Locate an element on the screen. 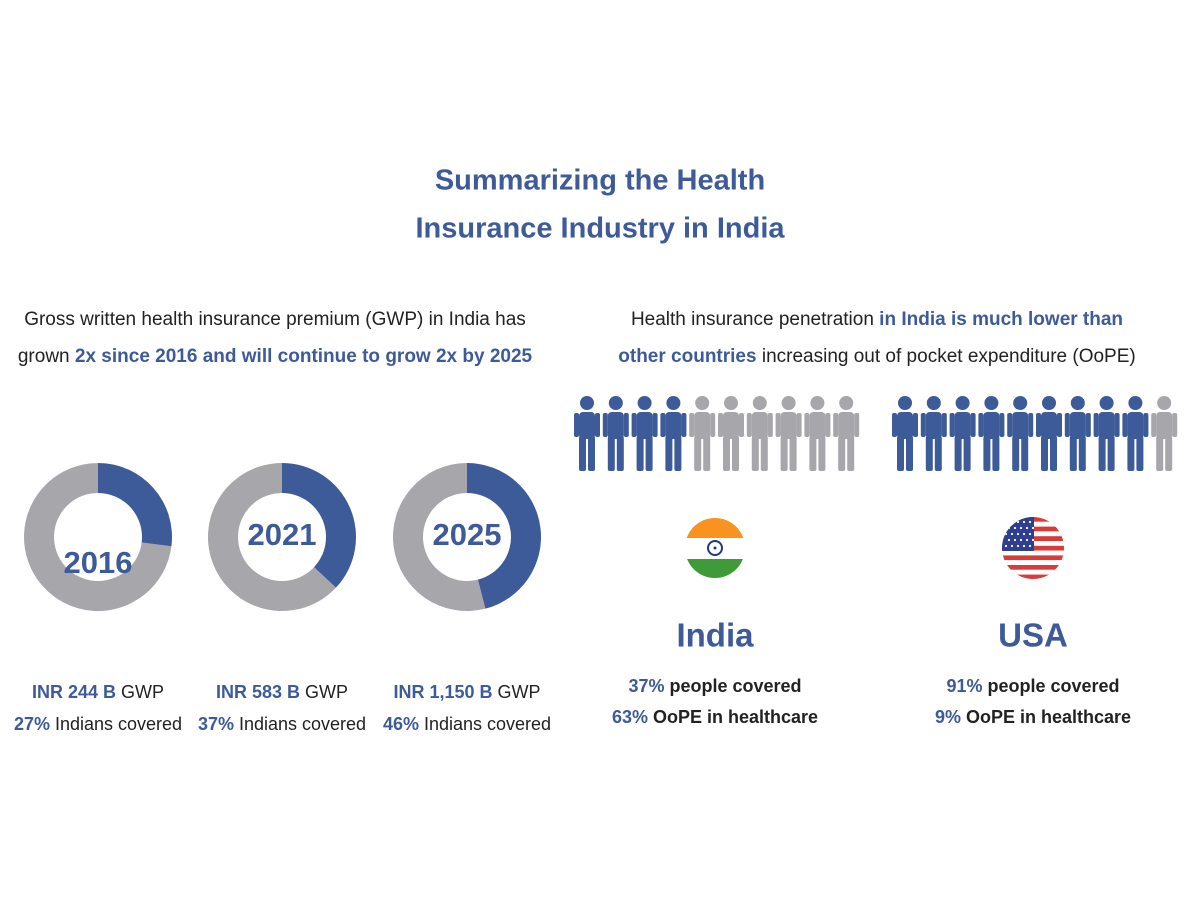 This screenshot has height=900, width=1200. donut-year: 2016 is located at coordinates (98, 562).